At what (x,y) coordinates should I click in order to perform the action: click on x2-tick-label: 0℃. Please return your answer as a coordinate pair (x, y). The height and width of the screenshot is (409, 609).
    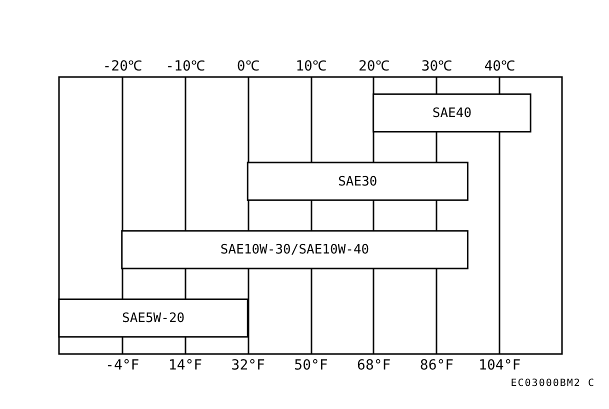
    Looking at the image, I should click on (248, 66).